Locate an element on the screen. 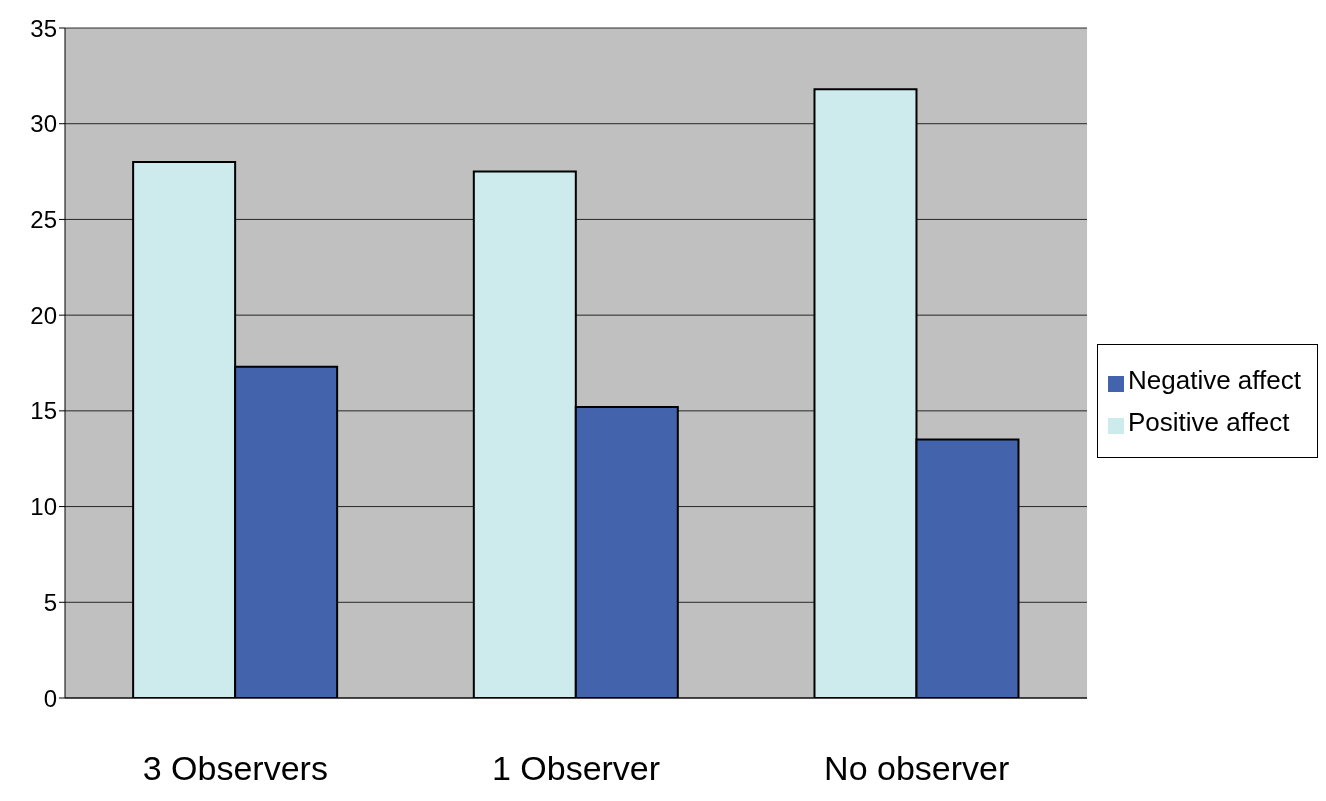  legend-label: Positive affect is located at coordinates (1209, 421).